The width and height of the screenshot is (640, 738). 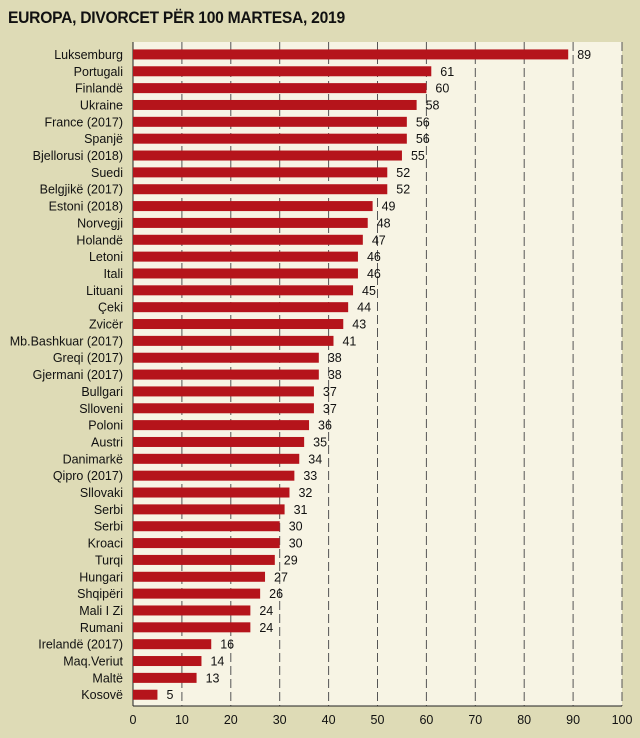 I want to click on category-label: France (2017), so click(x=83, y=122).